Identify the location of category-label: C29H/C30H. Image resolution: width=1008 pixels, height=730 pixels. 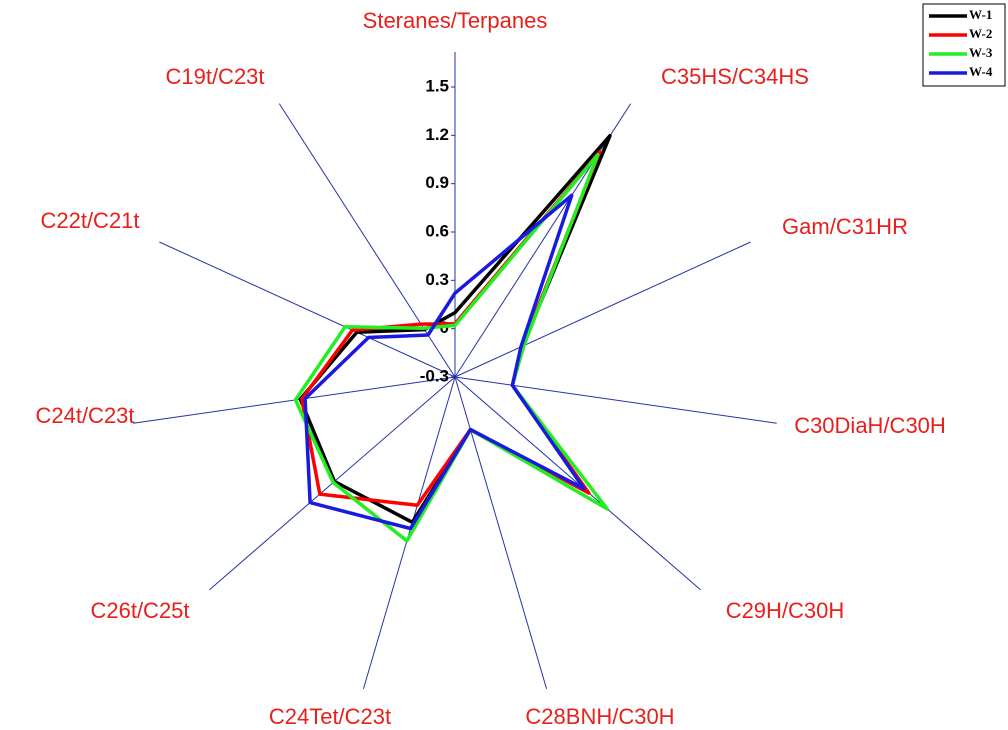
(785, 610).